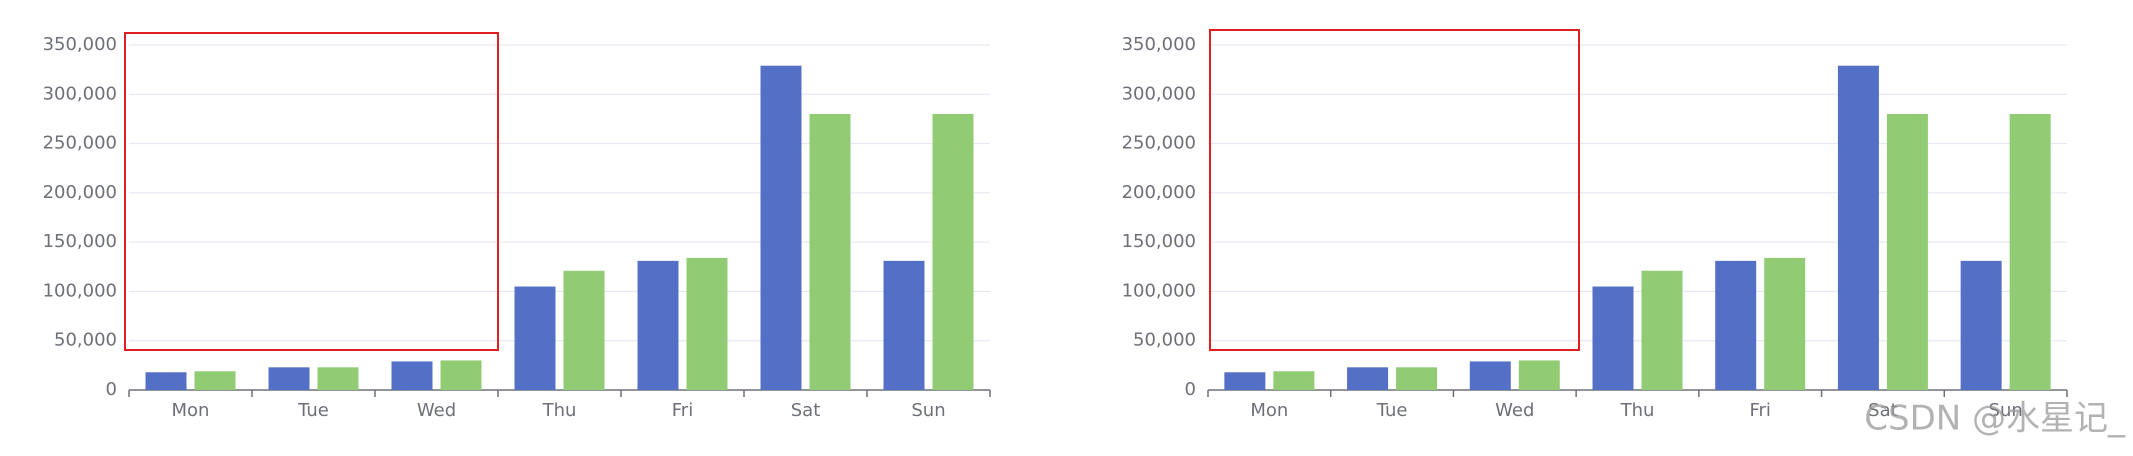  I want to click on watermark: CSDN @水星记_, so click(1995, 419).